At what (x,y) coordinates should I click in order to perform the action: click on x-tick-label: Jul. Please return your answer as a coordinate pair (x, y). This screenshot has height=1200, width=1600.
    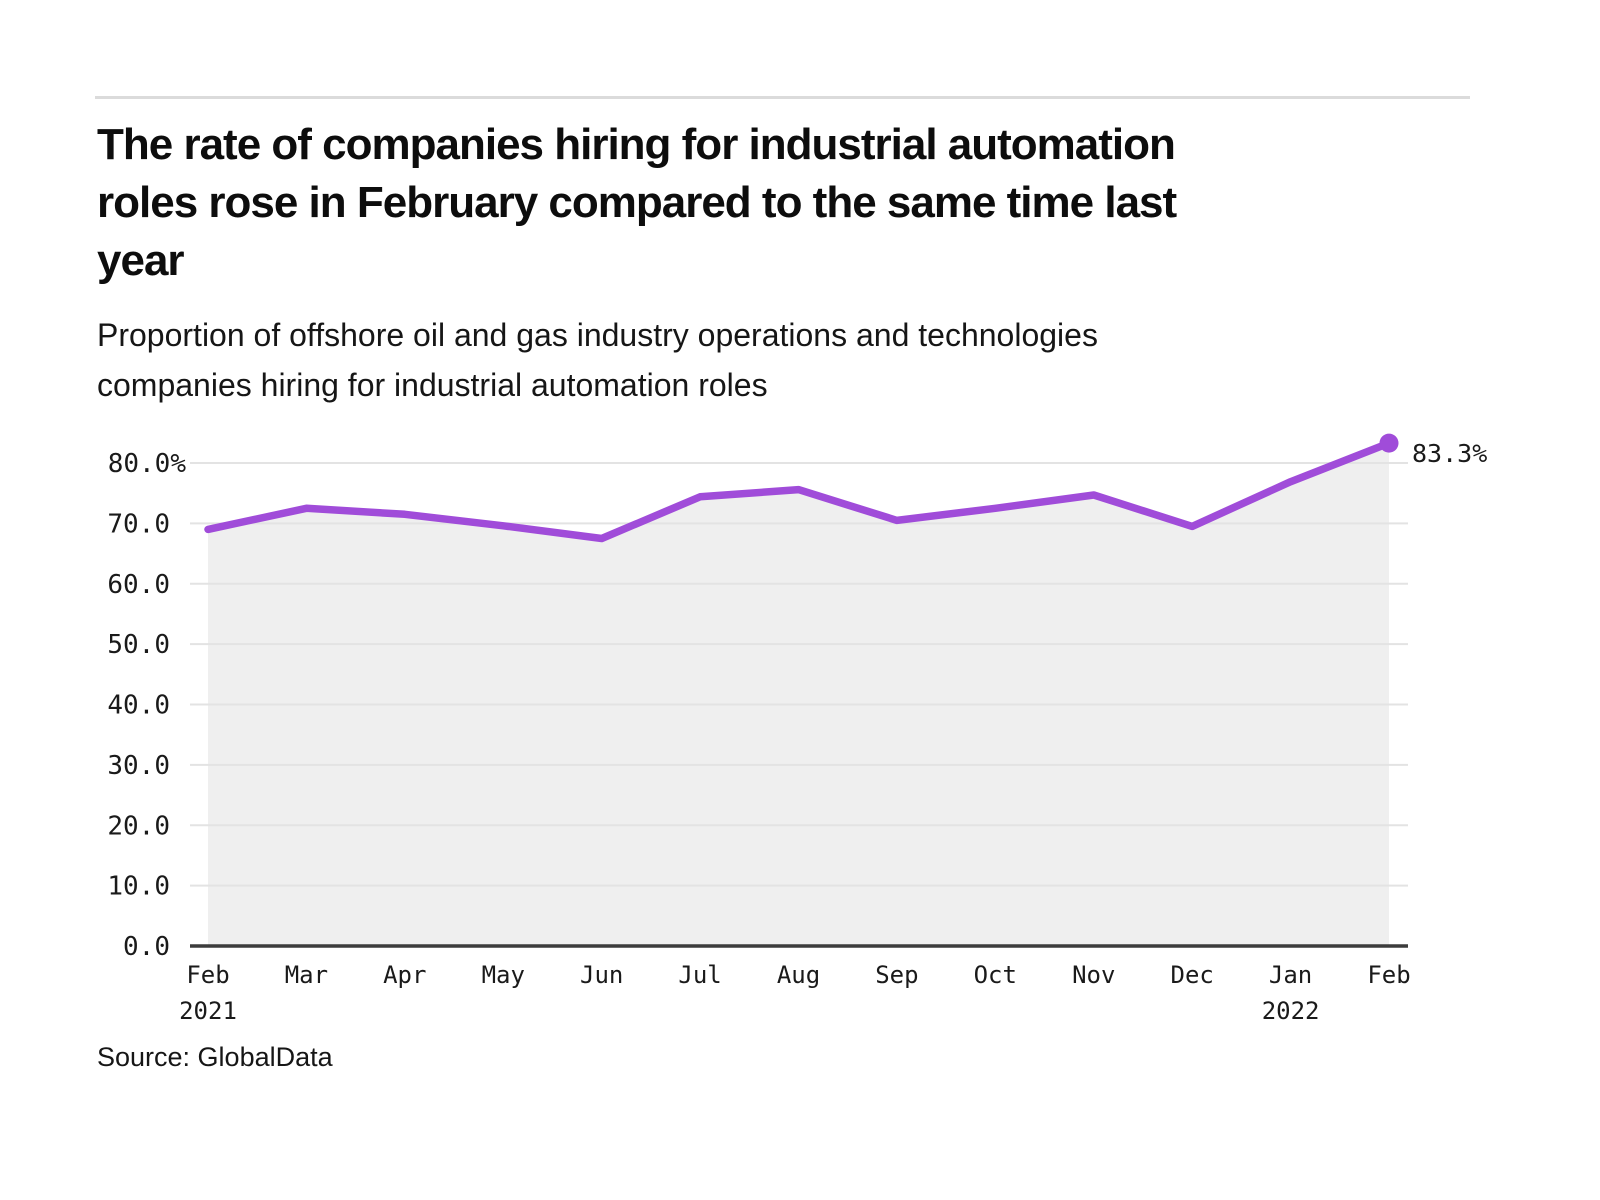
    Looking at the image, I should click on (699, 975).